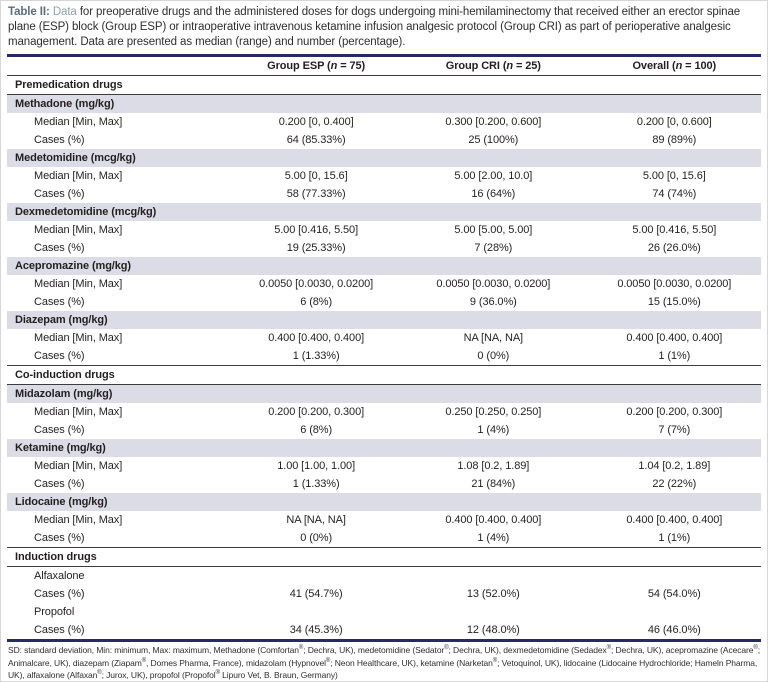  Describe the element at coordinates (493, 484) in the screenshot. I see `cell-value: 21 (84%)` at that location.